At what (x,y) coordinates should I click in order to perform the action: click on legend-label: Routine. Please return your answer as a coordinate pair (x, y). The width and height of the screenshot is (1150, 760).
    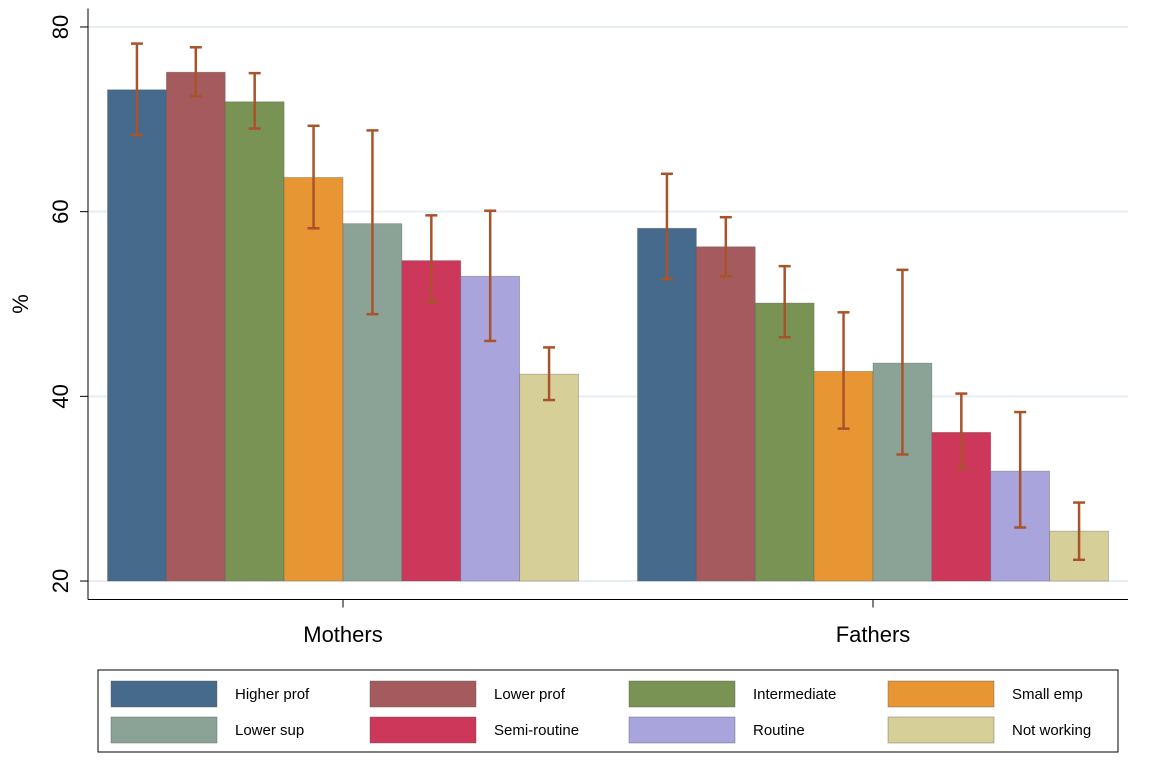
    Looking at the image, I should click on (779, 730).